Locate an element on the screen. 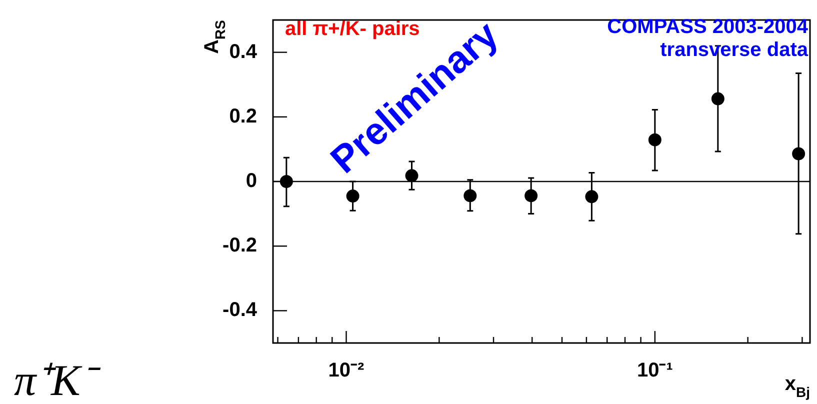  y-tick-label: 0.4 is located at coordinates (243, 51).